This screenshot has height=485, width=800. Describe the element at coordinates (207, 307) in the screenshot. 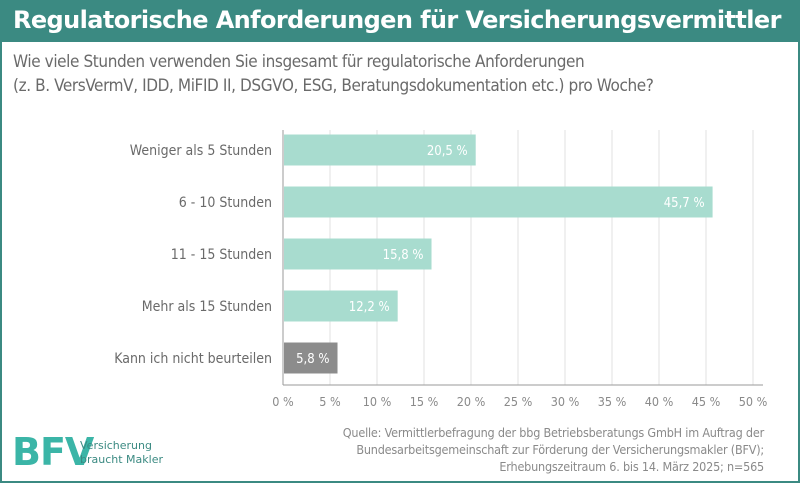

I see `category-label: Mehr als 15 Stunden` at that location.